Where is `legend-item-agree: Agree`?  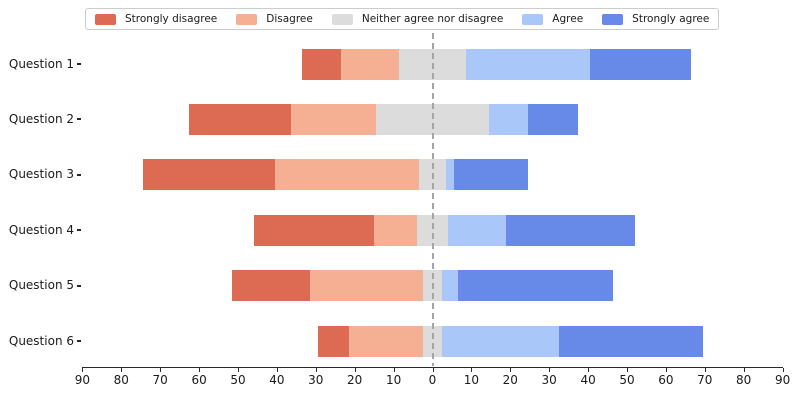 legend-item-agree: Agree is located at coordinates (552, 19).